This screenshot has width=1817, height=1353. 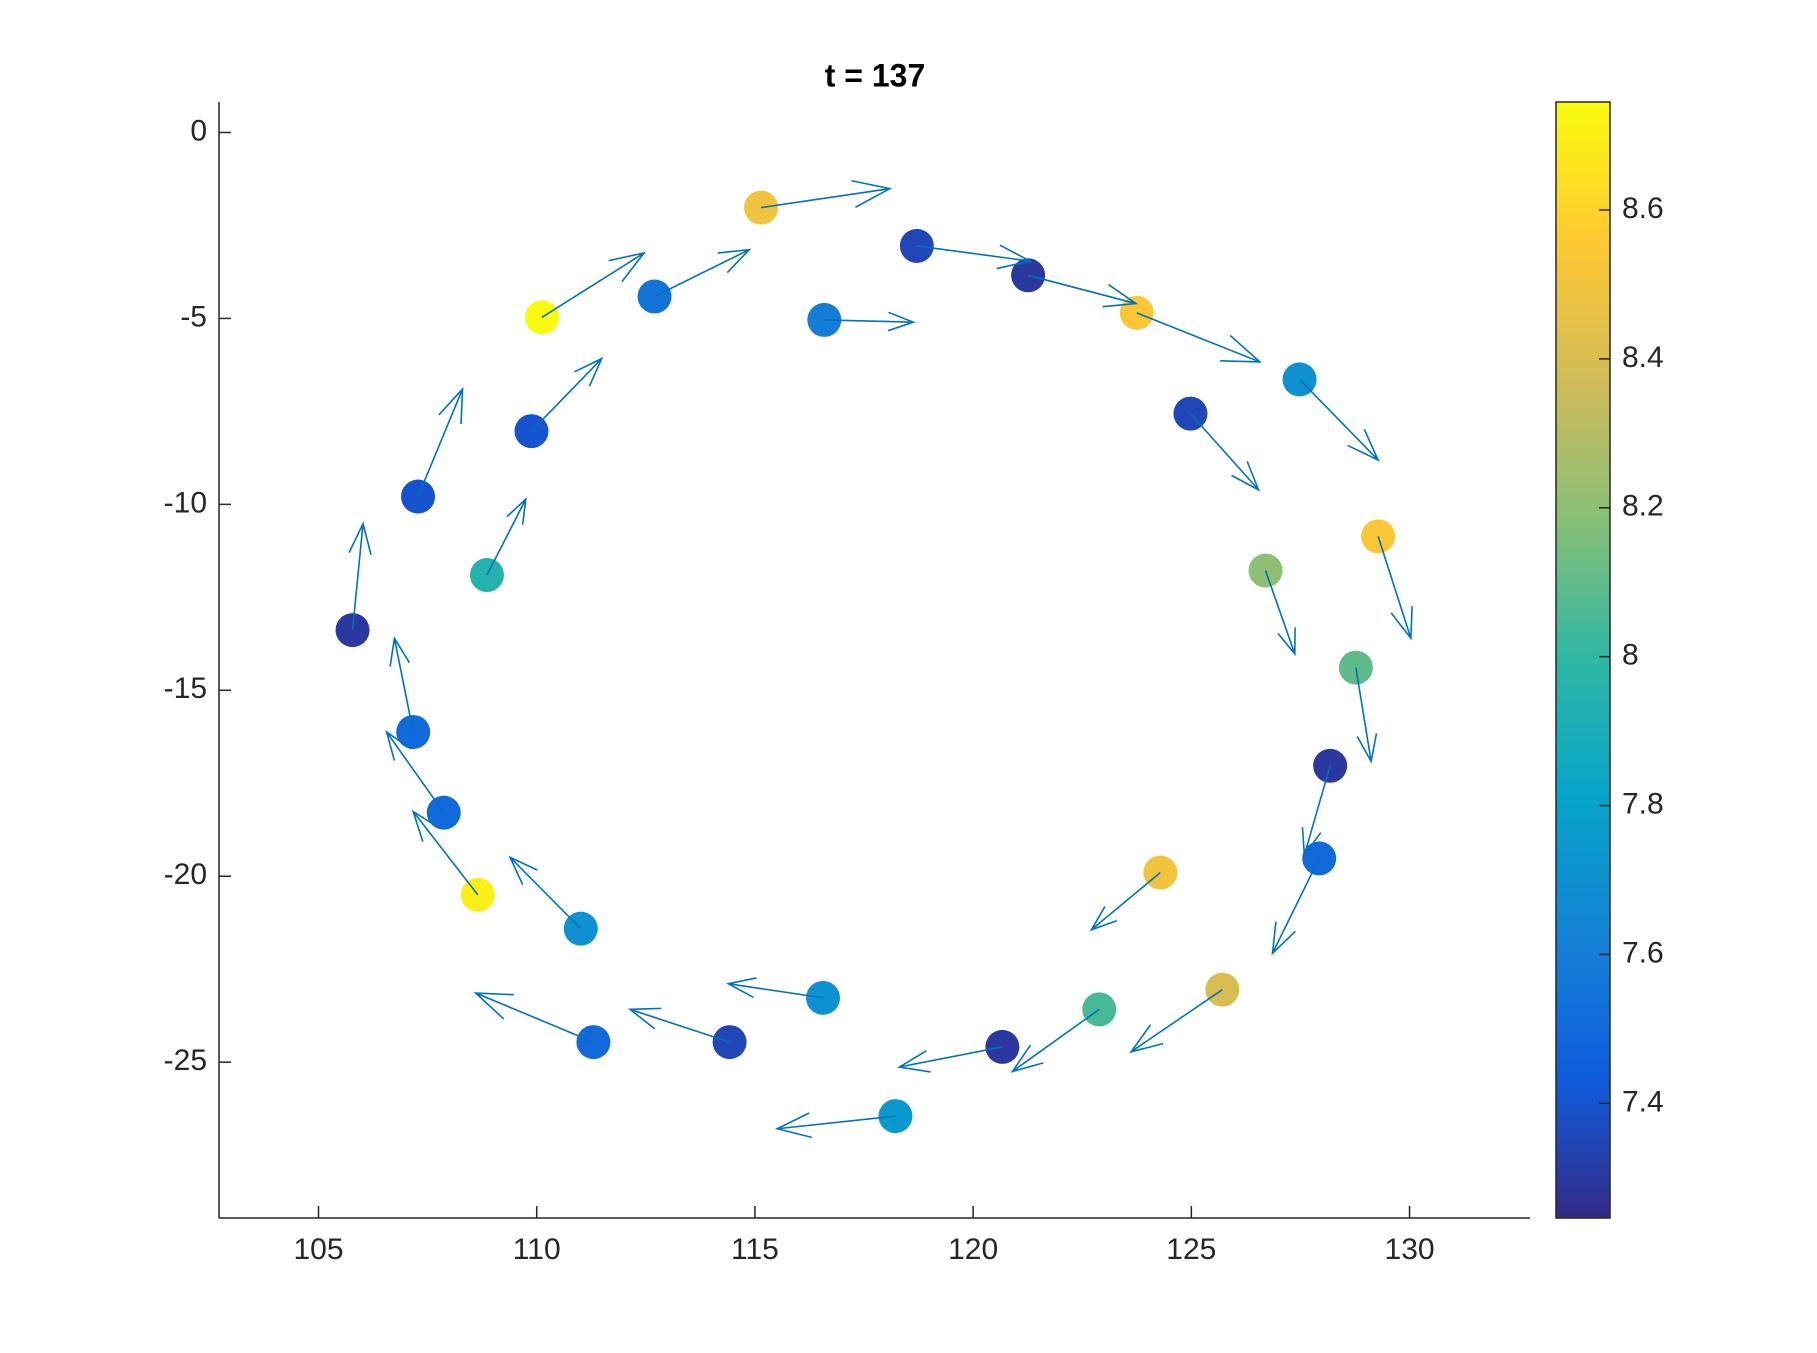 I want to click on x-tick-label: 120, so click(x=973, y=1249).